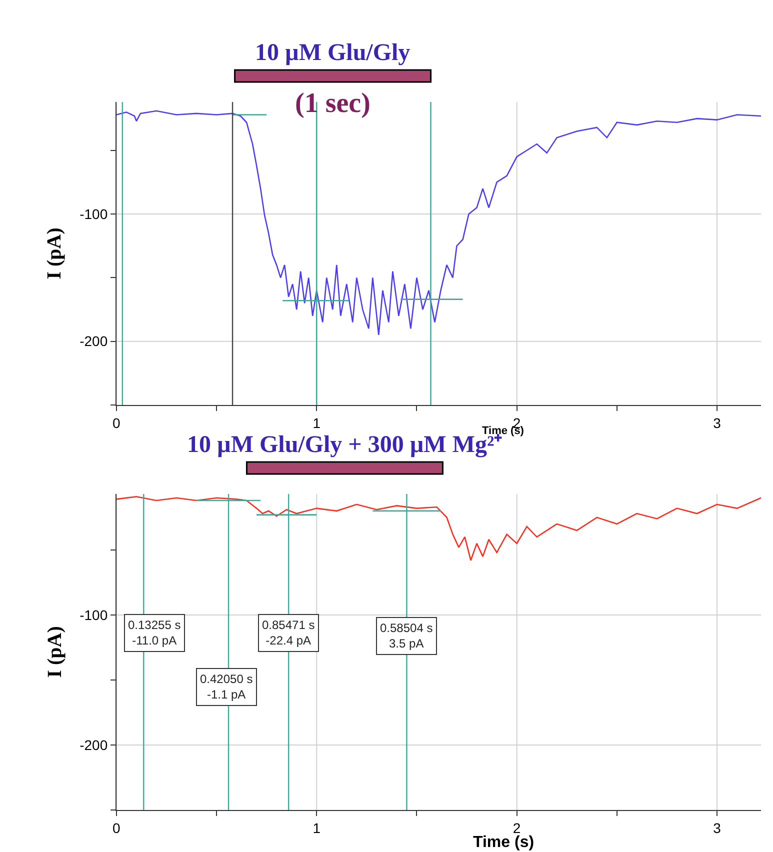 The height and width of the screenshot is (852, 773). What do you see at coordinates (226, 687) in the screenshot?
I see `annotation: 0.42050 s -1.1 pA` at bounding box center [226, 687].